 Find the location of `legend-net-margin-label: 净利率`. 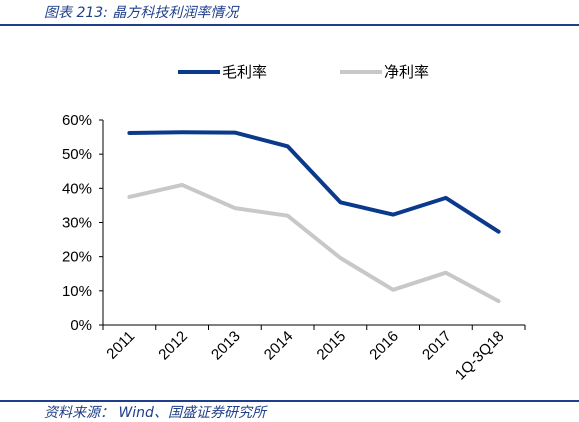

legend-net-margin-label: 净利率 is located at coordinates (406, 72).